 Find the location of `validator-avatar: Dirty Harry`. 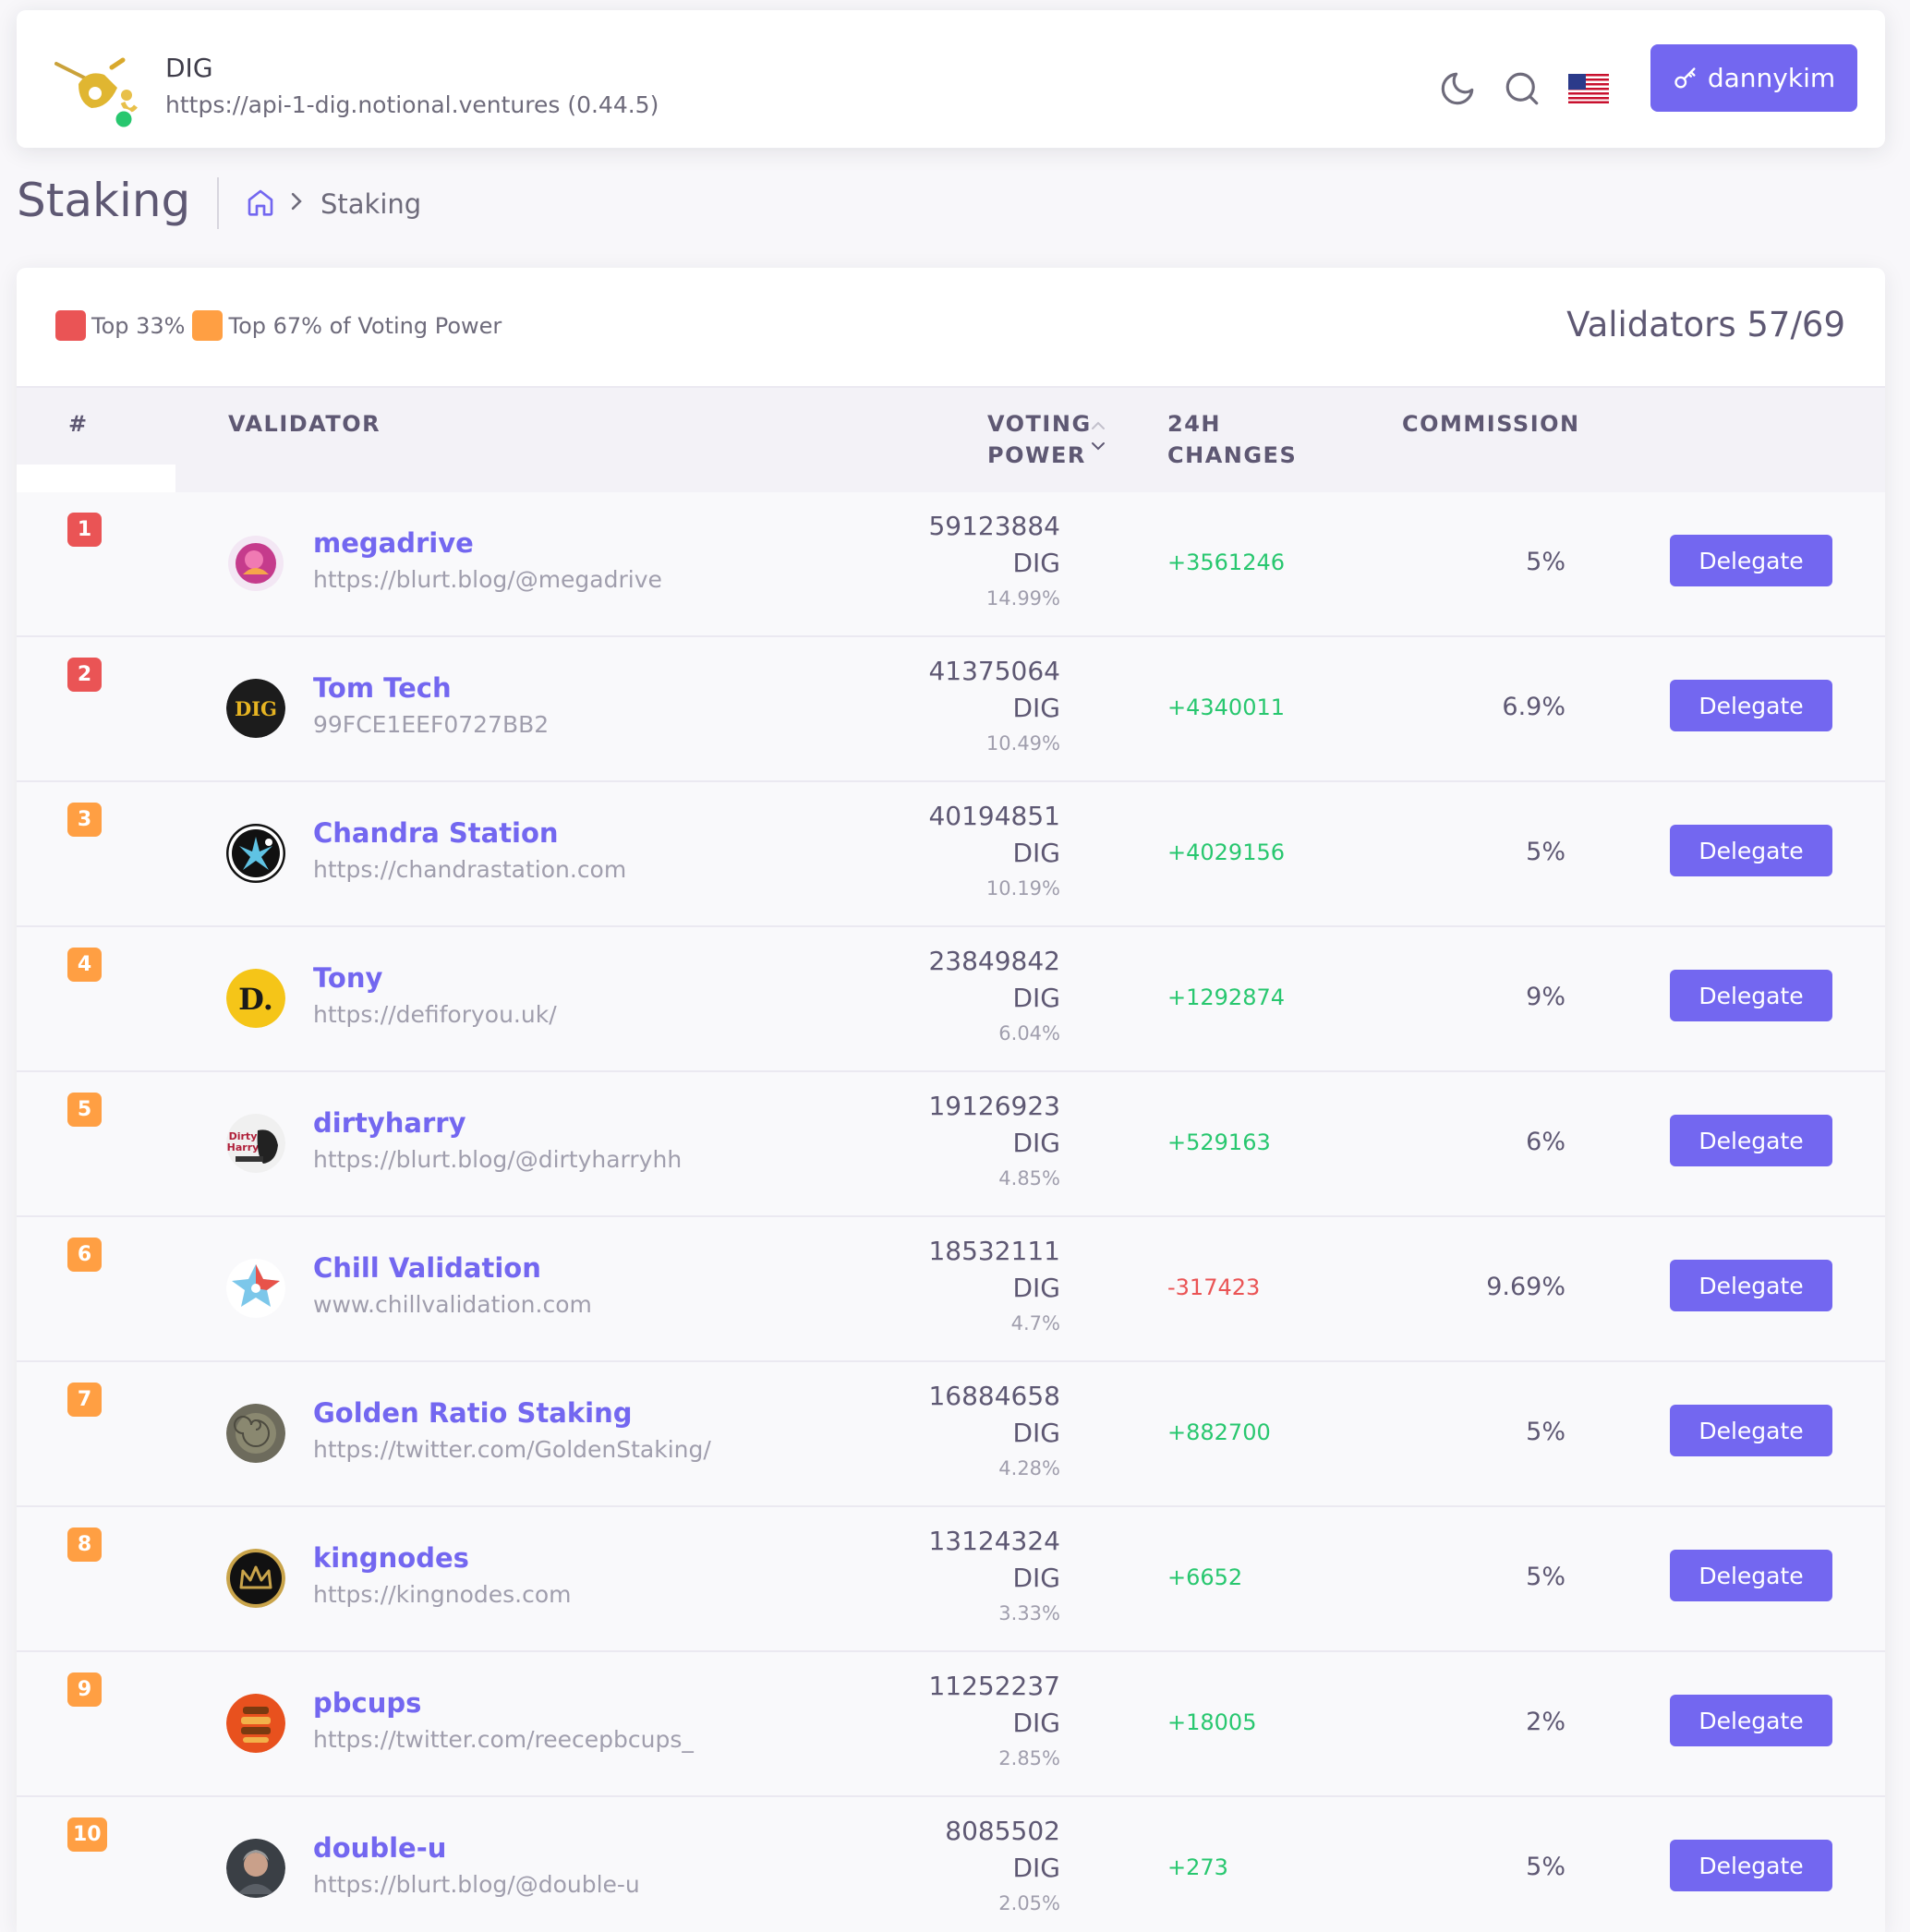

validator-avatar: Dirty Harry is located at coordinates (255, 1143).